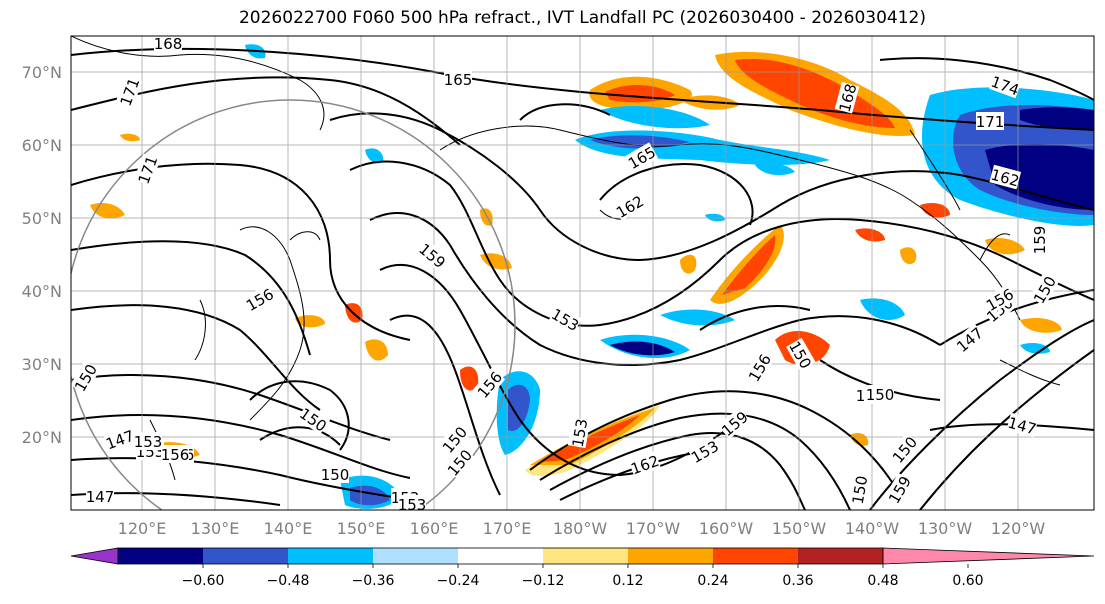 This screenshot has height=604, width=1105. I want to click on lon-label: 170°W, so click(653, 528).